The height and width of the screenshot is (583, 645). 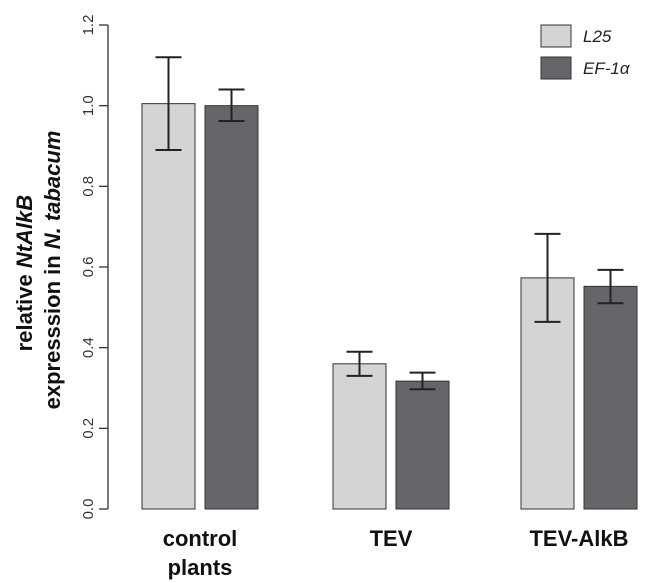 I want to click on y-axis: 0.0 0.2 0.4 0.6 0.8 1.0 1.2, so click(x=94, y=267).